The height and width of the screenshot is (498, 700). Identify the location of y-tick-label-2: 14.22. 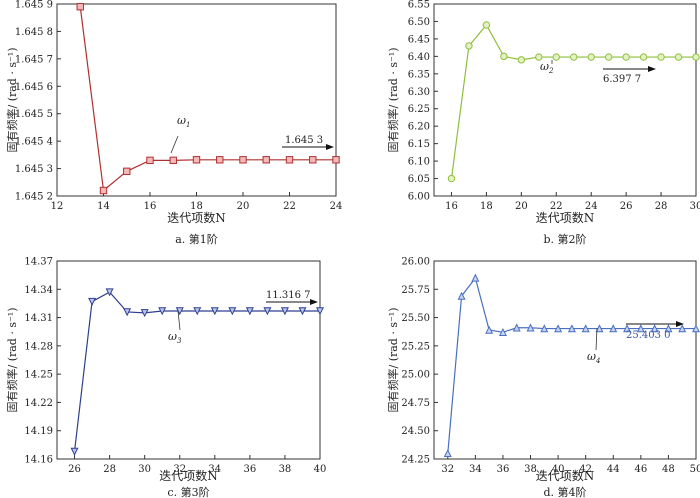
(38, 403).